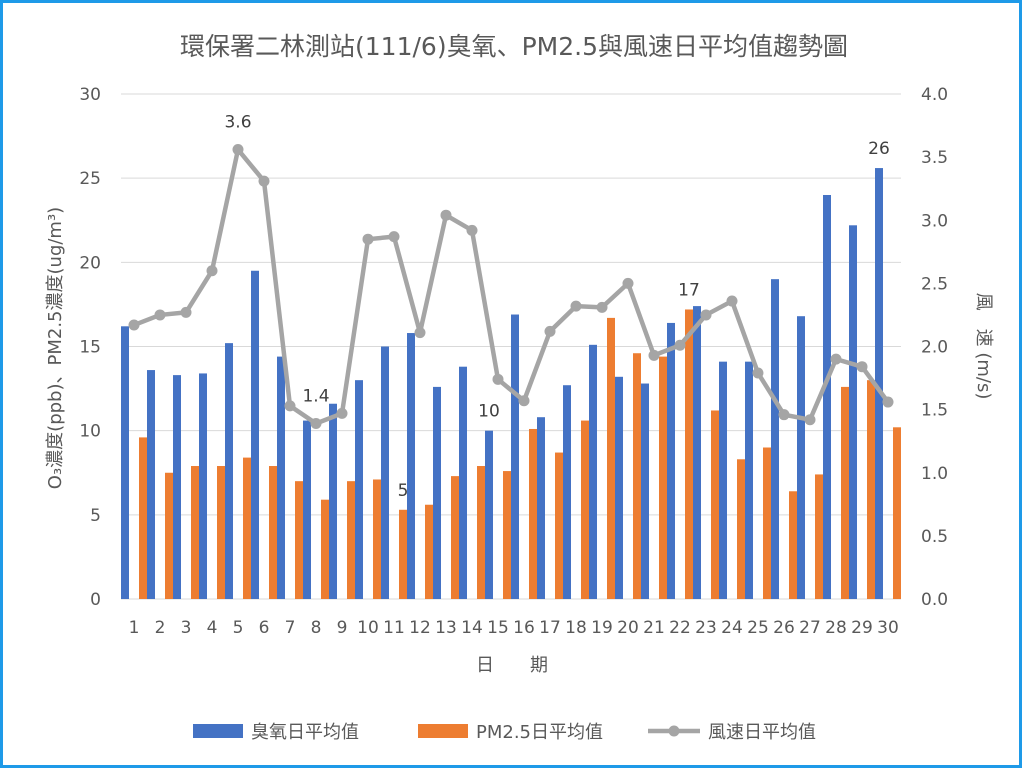 Image resolution: width=1022 pixels, height=771 pixels. Describe the element at coordinates (305, 732) in the screenshot. I see `legend-label: 臭氧日平均值` at that location.